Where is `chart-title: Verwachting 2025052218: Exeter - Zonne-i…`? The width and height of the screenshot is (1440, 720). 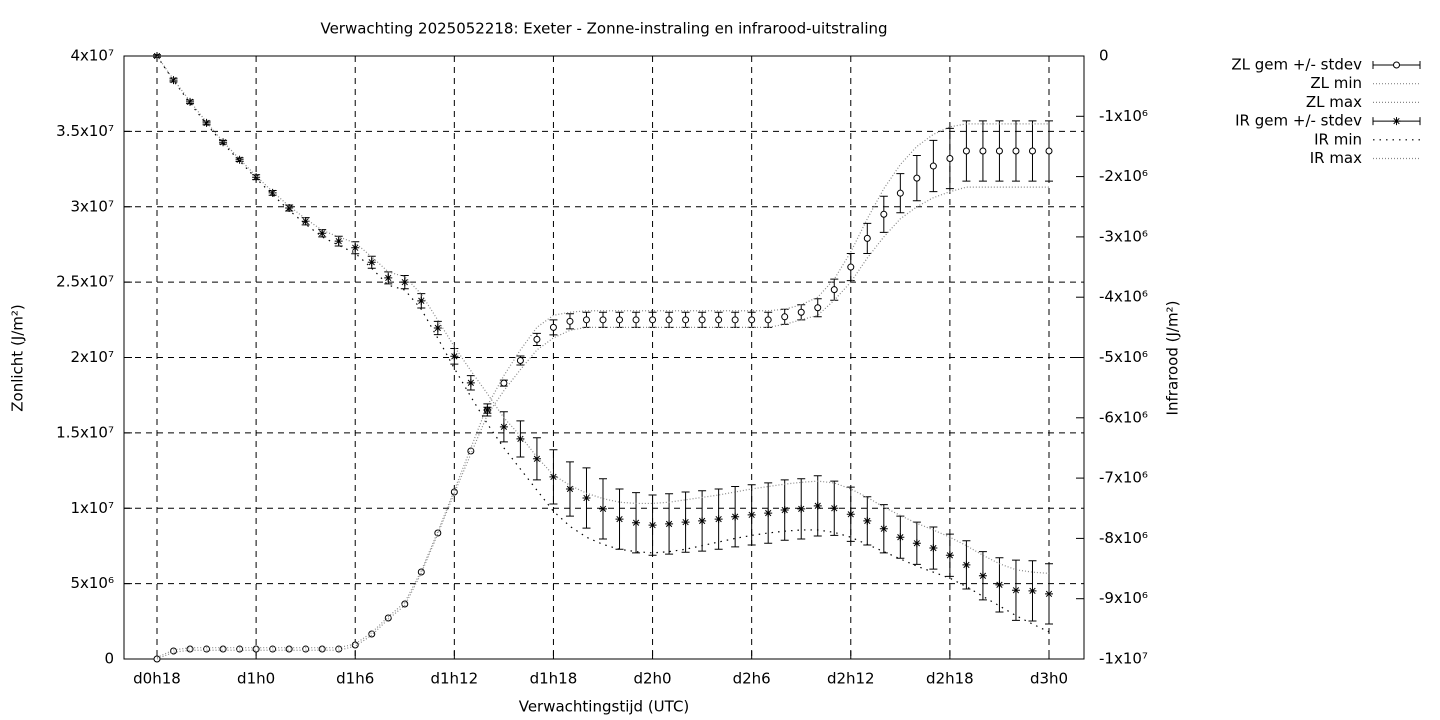
chart-title: Verwachting 2025052218: Exeter - Zonne-i… is located at coordinates (603, 29).